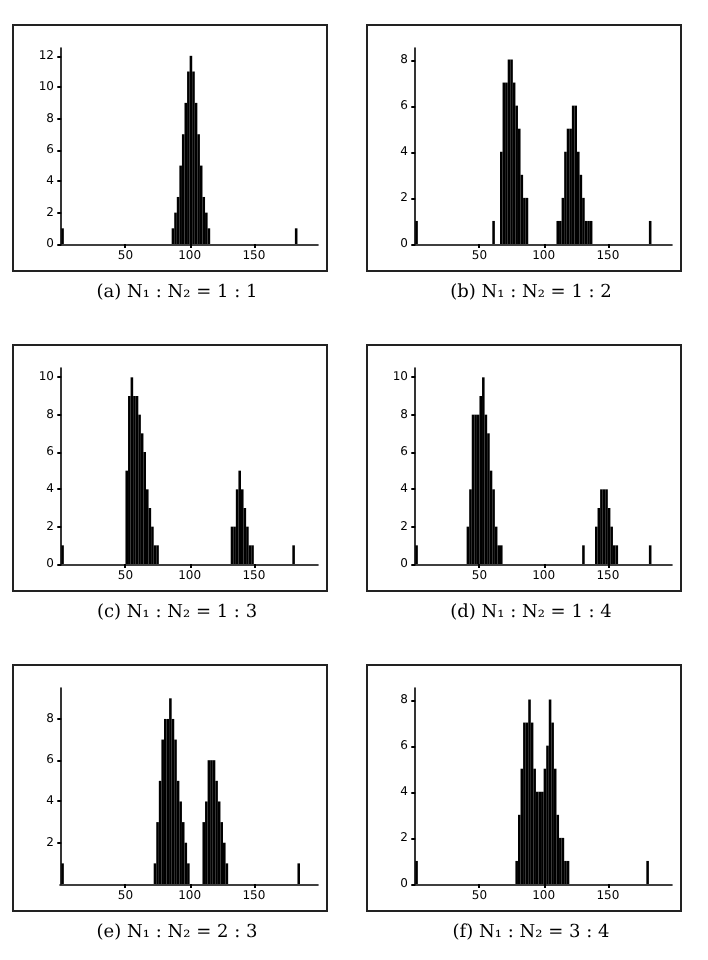  What do you see at coordinates (531, 933) in the screenshot?
I see `text: (f) N₁ : N₂ = 3 : 4` at bounding box center [531, 933].